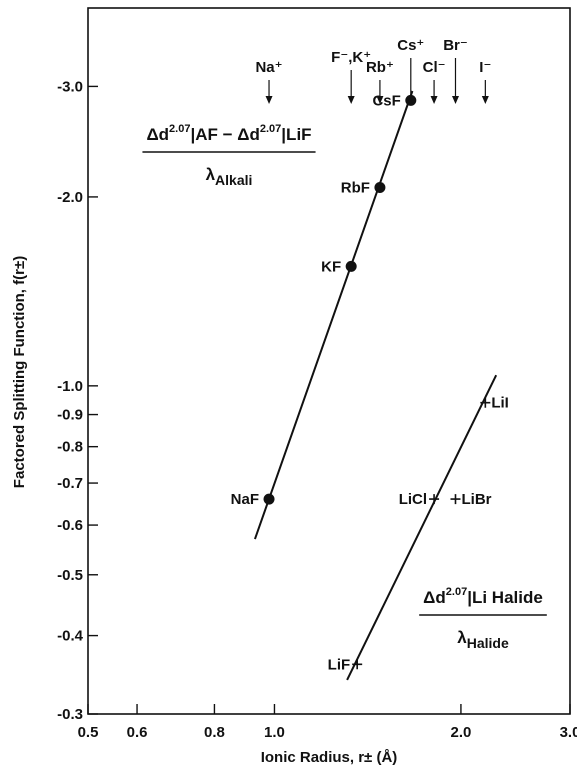 The image size is (577, 771). Describe the element at coordinates (483, 639) in the screenshot. I see `formula-denominator: λHalide` at that location.